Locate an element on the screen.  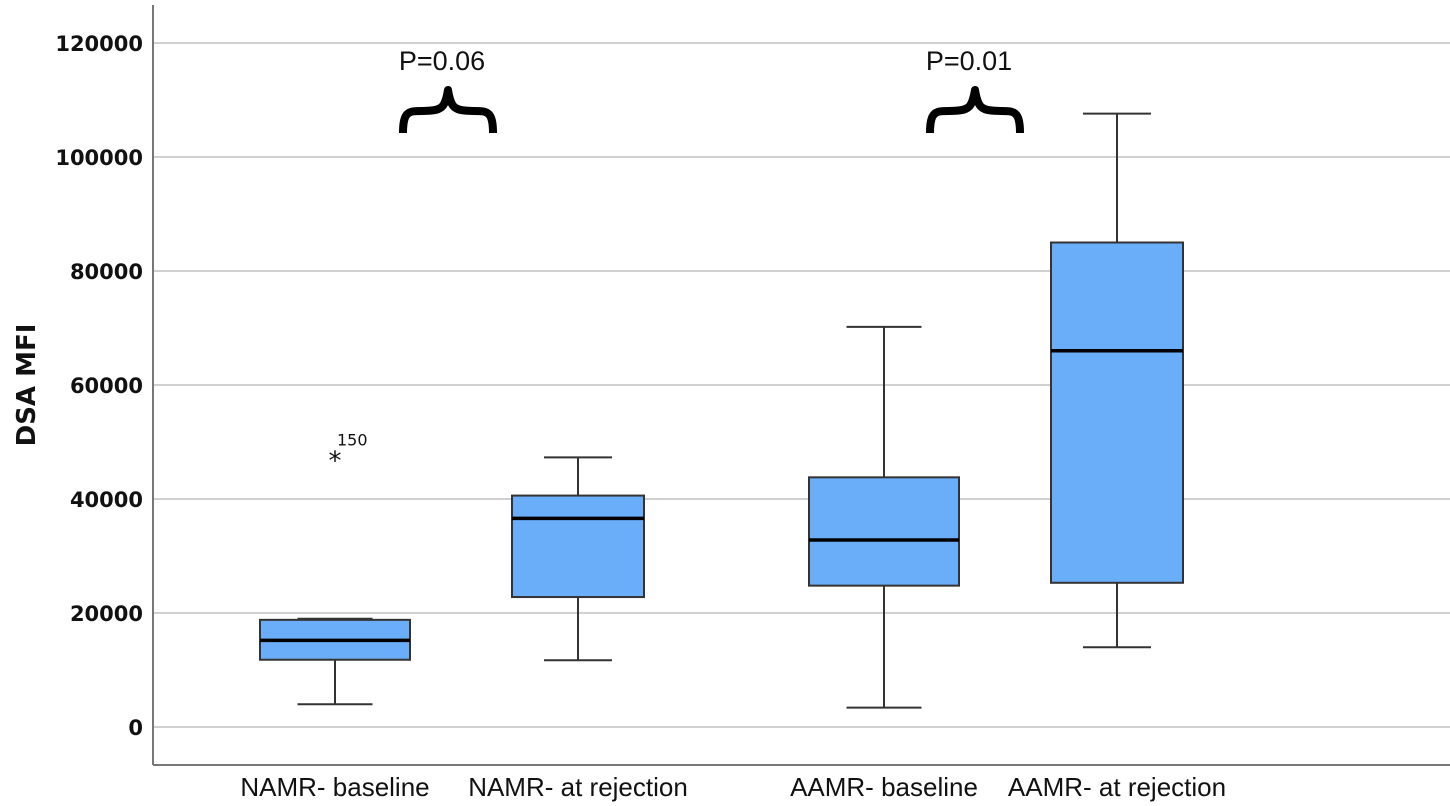
outlier-label: 150 is located at coordinates (352, 439).